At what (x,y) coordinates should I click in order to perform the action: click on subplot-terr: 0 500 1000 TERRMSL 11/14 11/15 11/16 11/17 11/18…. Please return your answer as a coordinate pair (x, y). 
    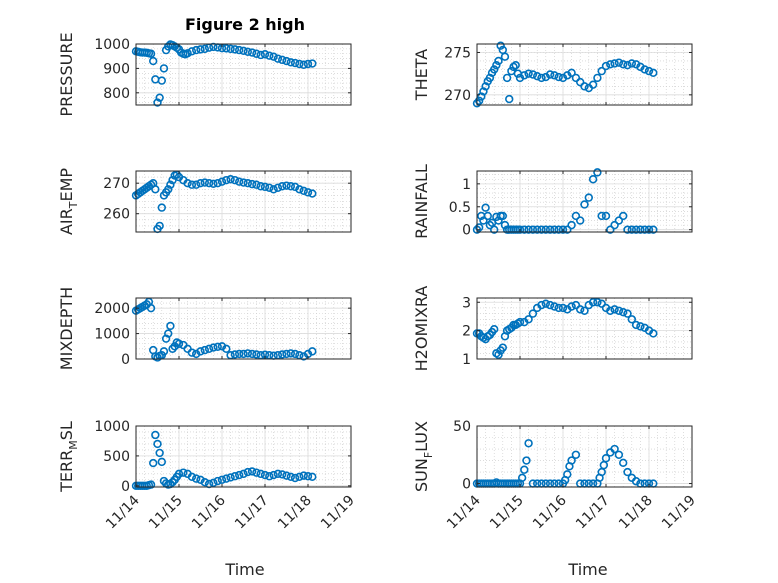
    Looking at the image, I should click on (207, 475).